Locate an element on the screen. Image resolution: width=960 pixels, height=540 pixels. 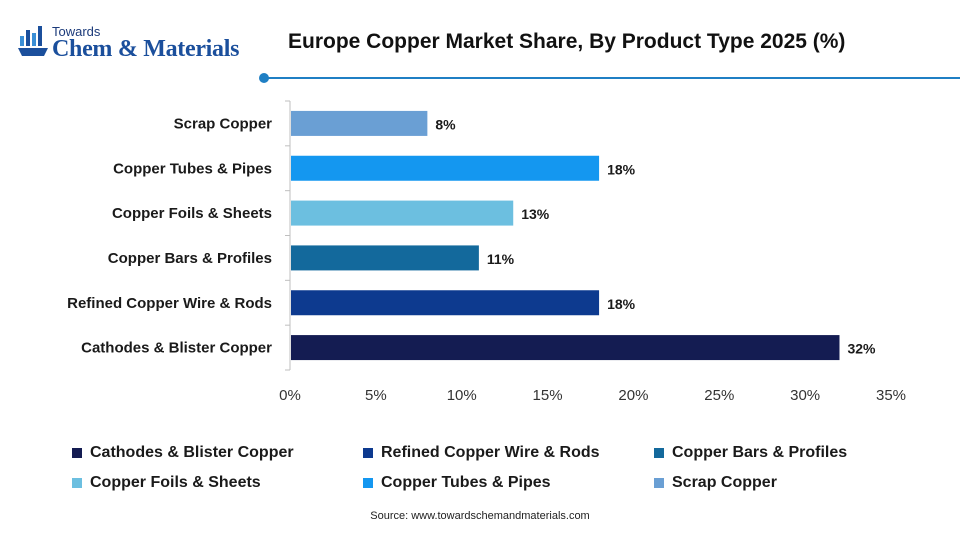
legend-item: Copper Bars & Profiles is located at coordinates (750, 453).